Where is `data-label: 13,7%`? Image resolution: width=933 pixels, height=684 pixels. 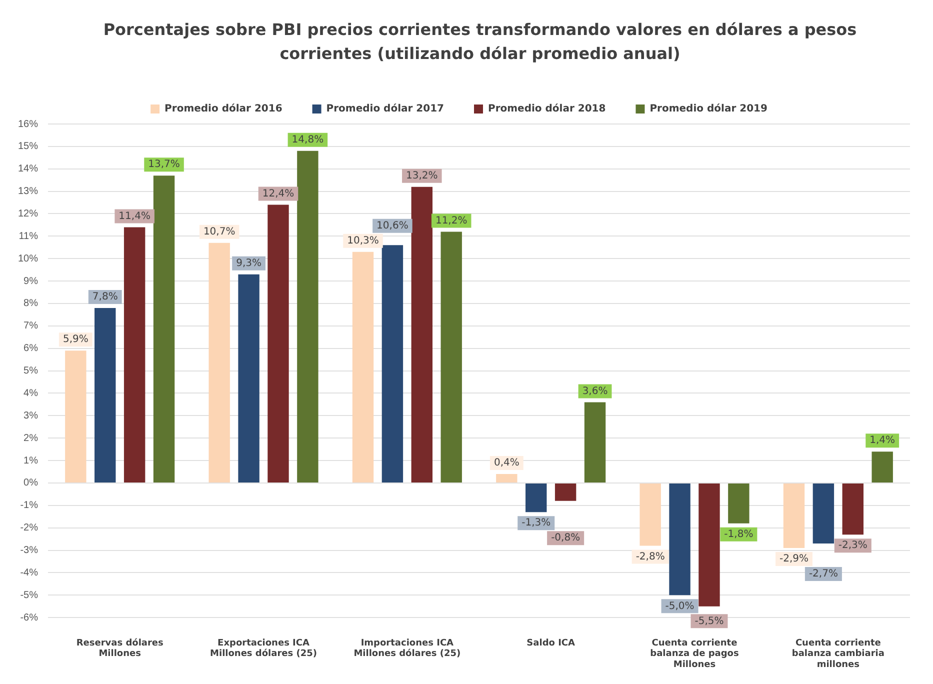 data-label: 13,7% is located at coordinates (164, 164).